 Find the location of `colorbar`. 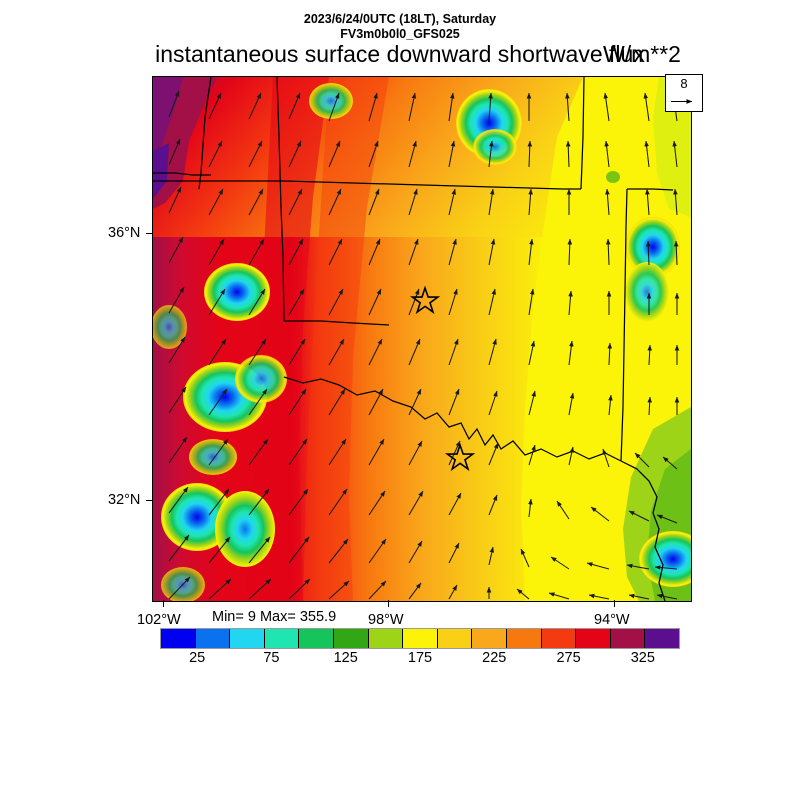

colorbar is located at coordinates (420, 638).